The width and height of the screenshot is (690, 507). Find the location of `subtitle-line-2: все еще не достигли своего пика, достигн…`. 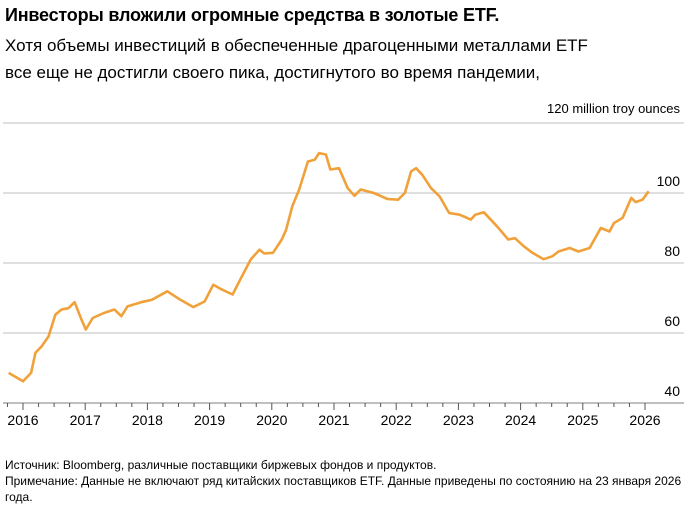

subtitle-line-2: все еще не достигли своего пика, достигн… is located at coordinates (273, 72).